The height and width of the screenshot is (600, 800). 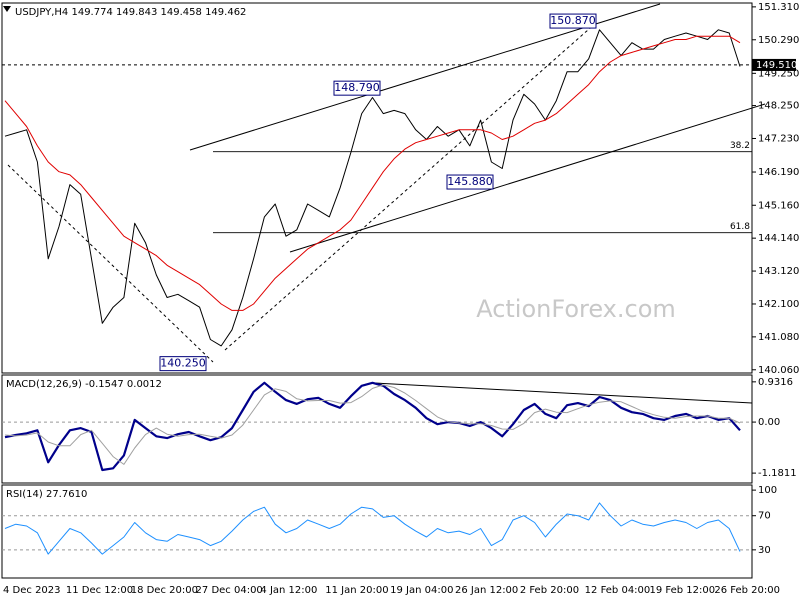 What do you see at coordinates (778, 370) in the screenshot?
I see `y-tick-label: 140.060` at bounding box center [778, 370].